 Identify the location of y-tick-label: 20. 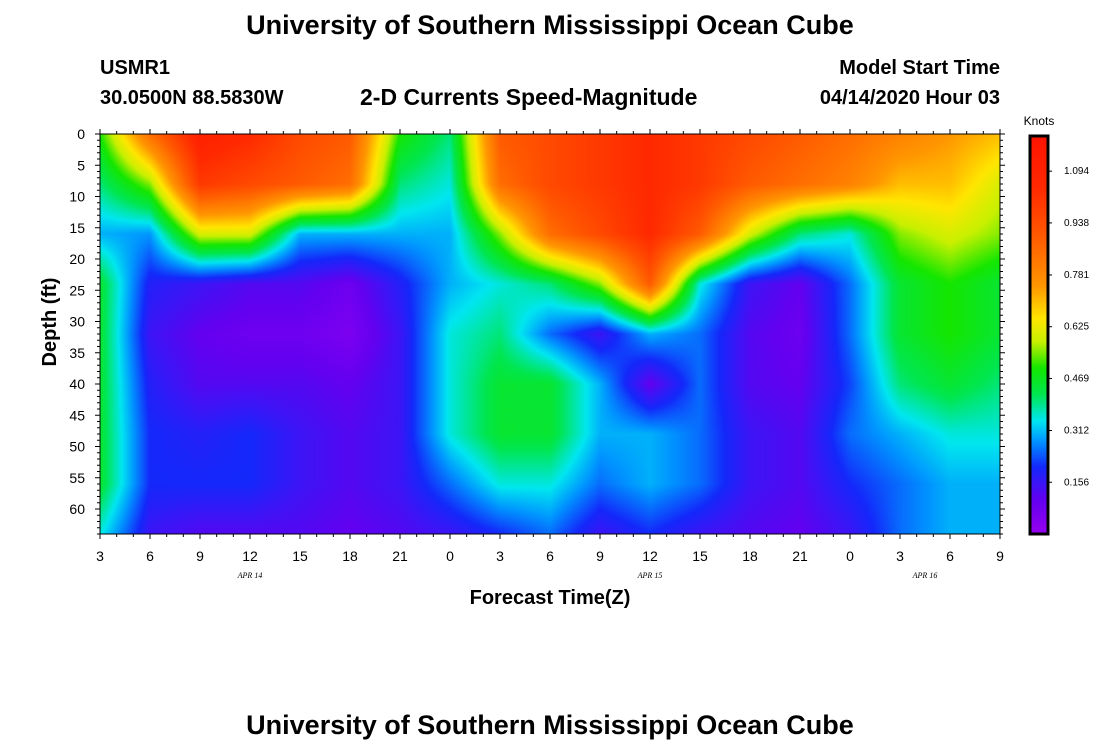
(77, 259).